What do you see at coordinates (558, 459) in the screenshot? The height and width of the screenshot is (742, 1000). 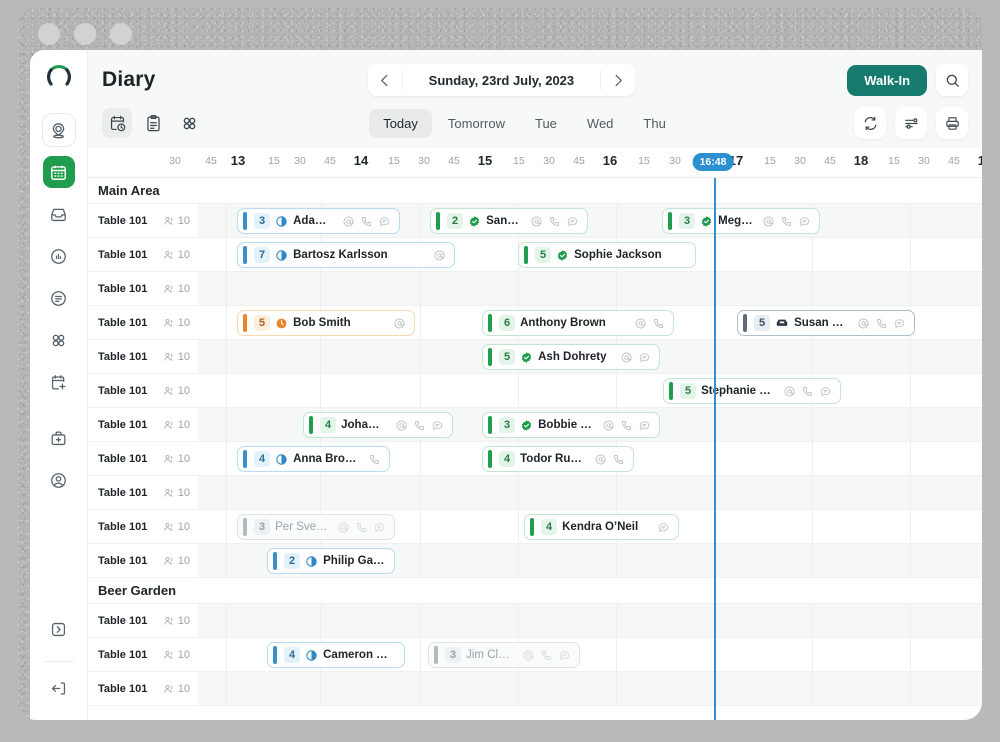 I see `booking-chip: 4 Todor Rusanov` at bounding box center [558, 459].